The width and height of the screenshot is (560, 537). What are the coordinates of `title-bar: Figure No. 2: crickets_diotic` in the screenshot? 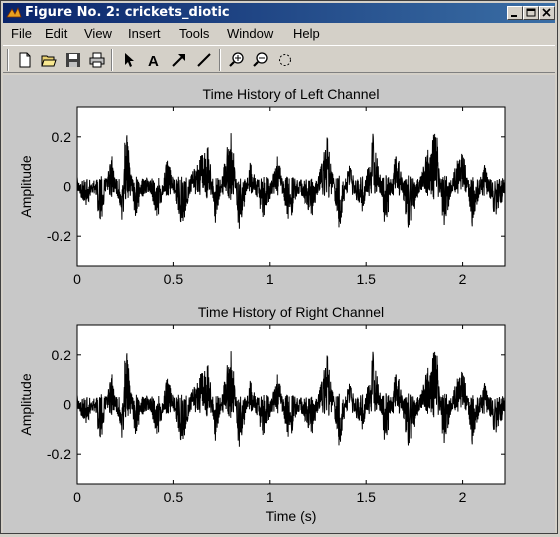 It's located at (279, 13).